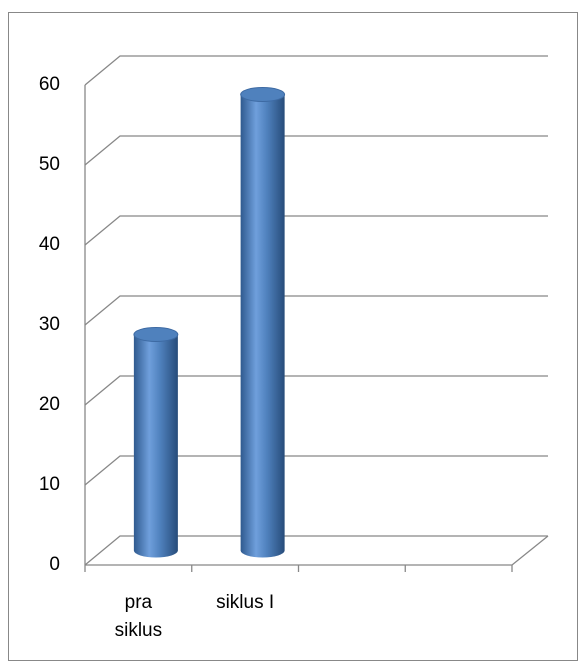 The height and width of the screenshot is (669, 582). Describe the element at coordinates (245, 602) in the screenshot. I see `x-tick-label: siklus I` at that location.